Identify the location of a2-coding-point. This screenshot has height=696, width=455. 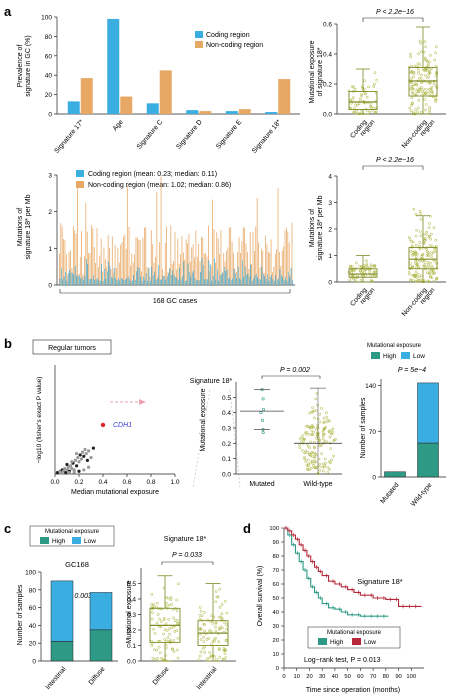
(364, 92).